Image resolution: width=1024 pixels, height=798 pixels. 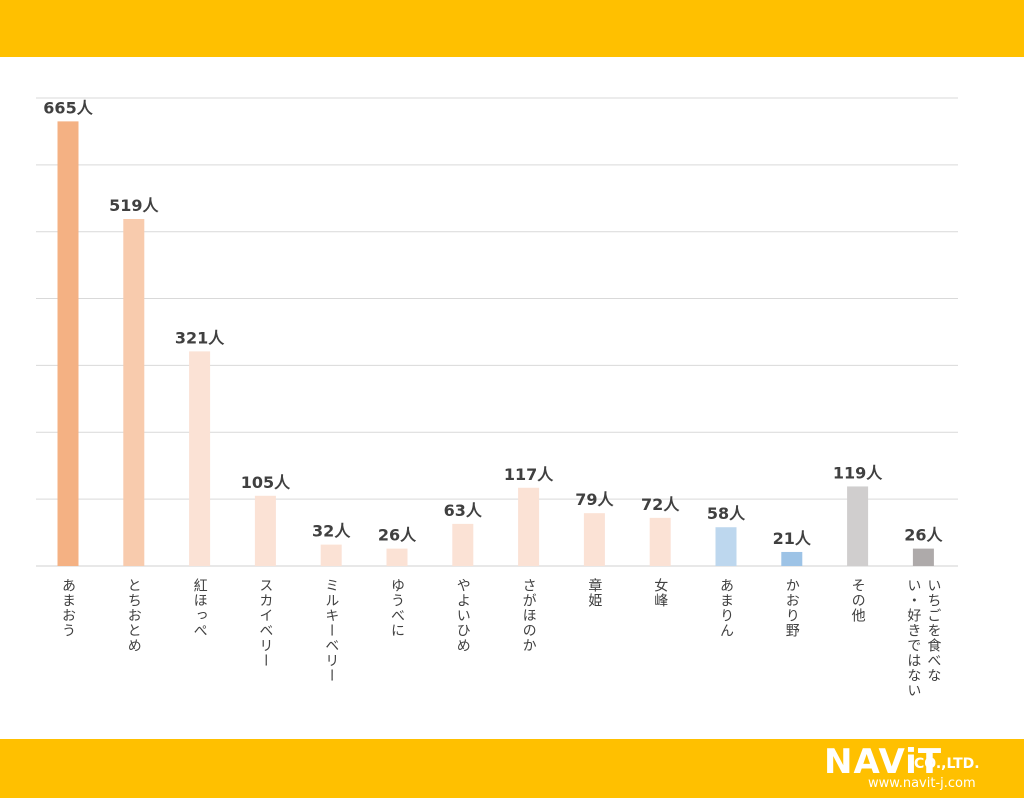 I want to click on category-label: いちごを食べな, so click(x=933, y=630).